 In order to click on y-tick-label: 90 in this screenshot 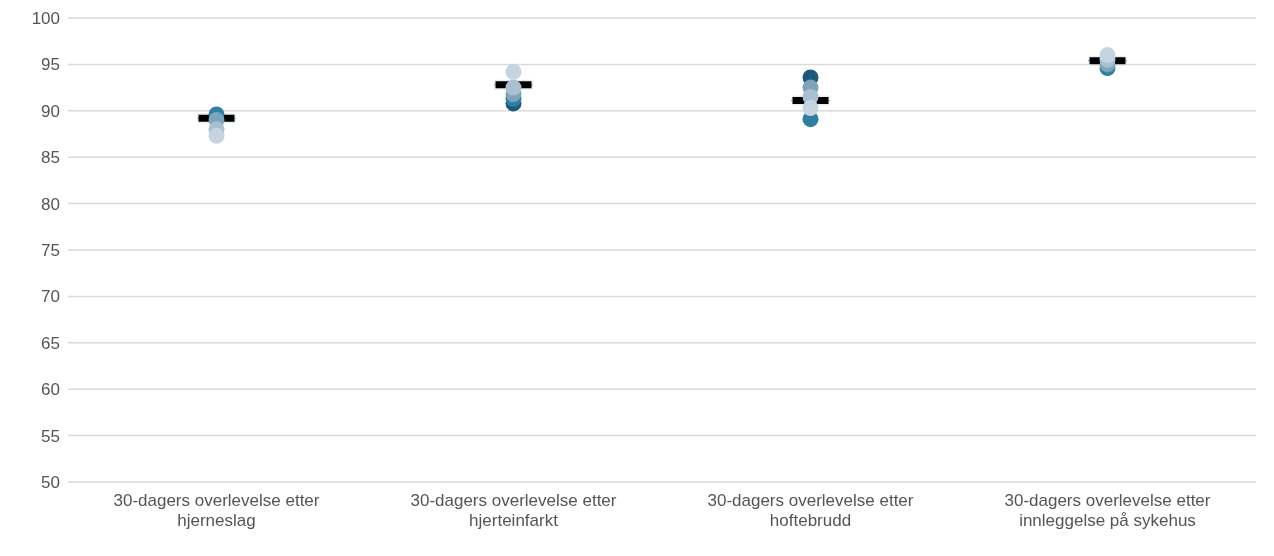, I will do `click(50, 111)`.